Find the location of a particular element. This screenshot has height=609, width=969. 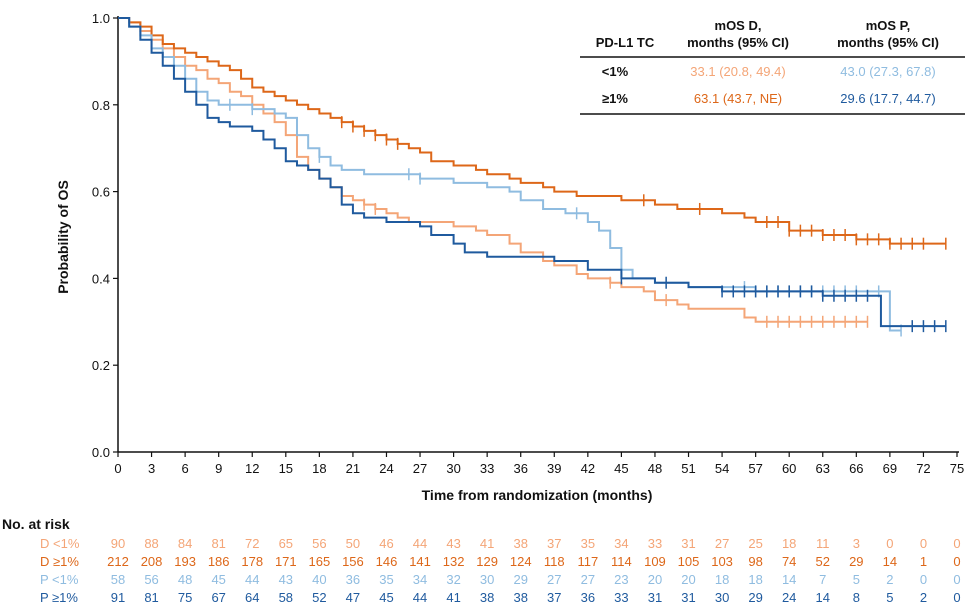

at-risk-value: 129 is located at coordinates (487, 561).